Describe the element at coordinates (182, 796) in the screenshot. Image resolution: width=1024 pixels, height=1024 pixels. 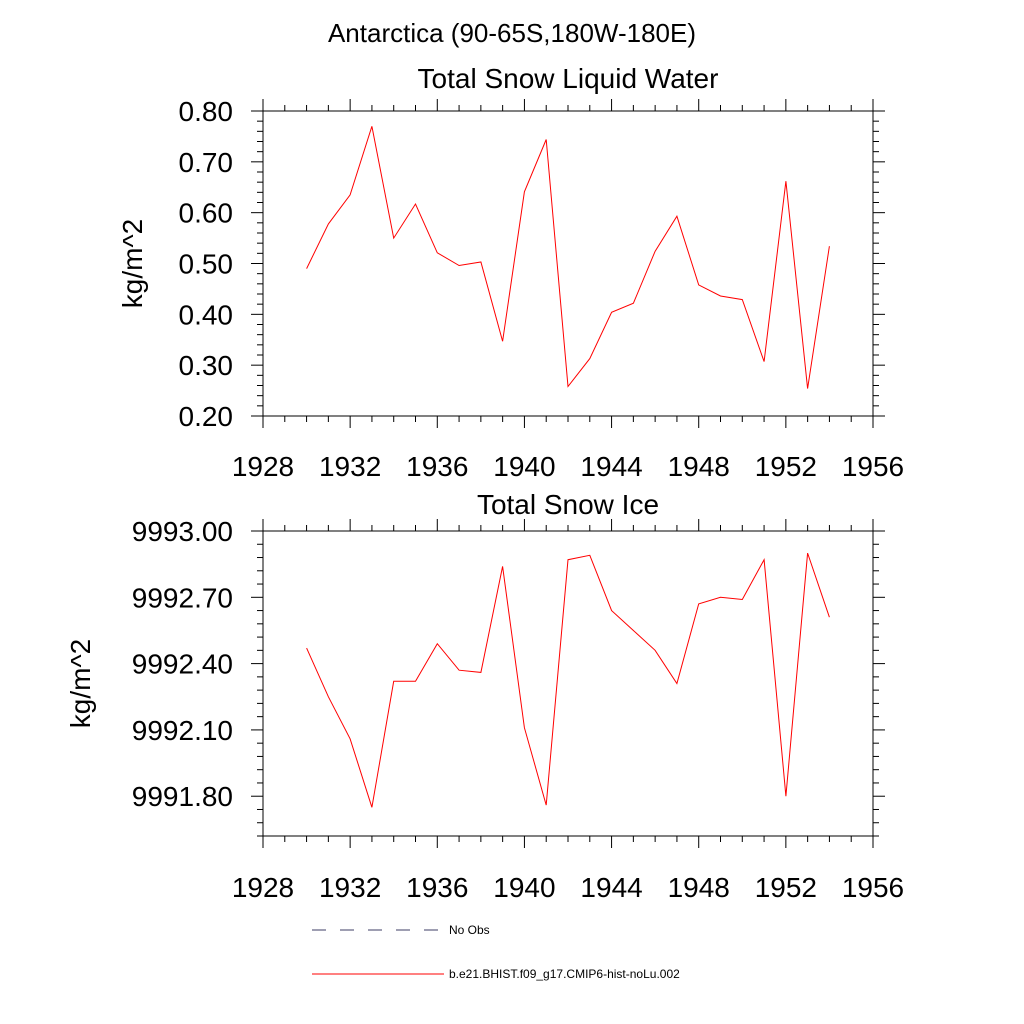
I see `y-tick-label: 9991.80` at that location.